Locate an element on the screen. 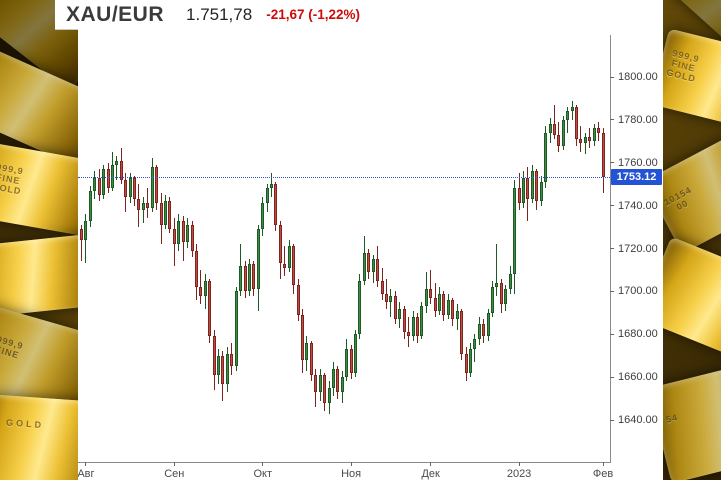  x-axis-label: Окт is located at coordinates (262, 474).